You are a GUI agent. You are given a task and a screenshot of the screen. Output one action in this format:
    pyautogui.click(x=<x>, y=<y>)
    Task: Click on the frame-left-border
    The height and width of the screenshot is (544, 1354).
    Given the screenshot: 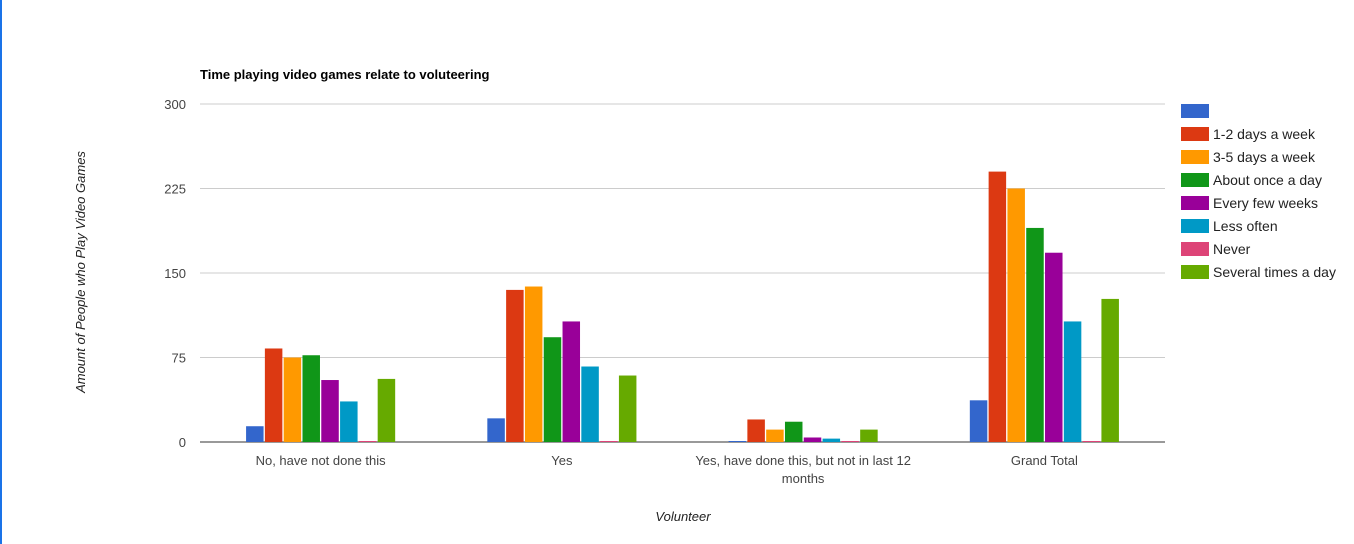 What is the action you would take?
    pyautogui.click(x=1, y=272)
    